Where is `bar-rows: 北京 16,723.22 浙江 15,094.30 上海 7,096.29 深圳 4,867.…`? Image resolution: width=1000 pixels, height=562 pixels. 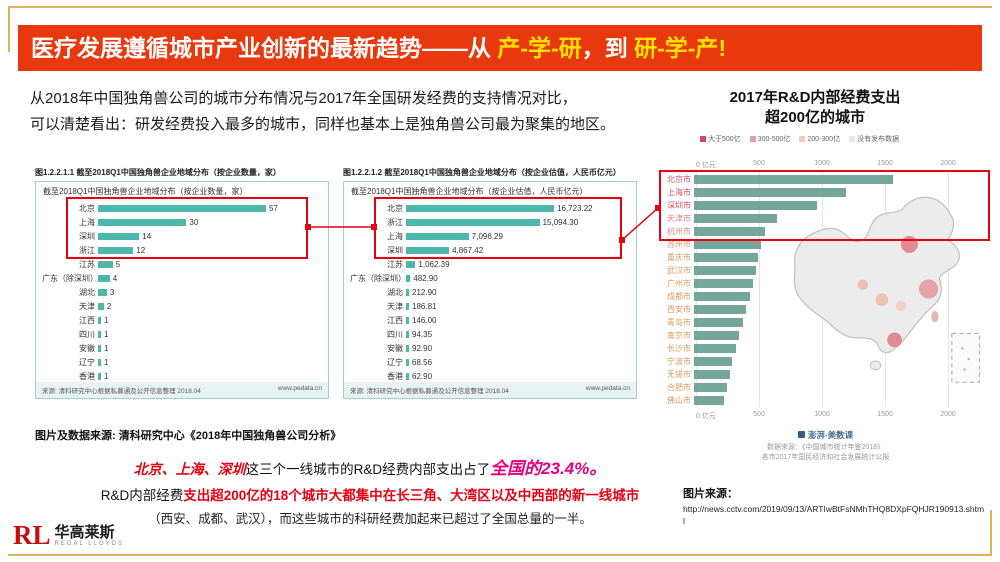 bar-rows: 北京 16,723.22 浙江 15,094.30 上海 7,096.29 深圳 4,867.… is located at coordinates (490, 292).